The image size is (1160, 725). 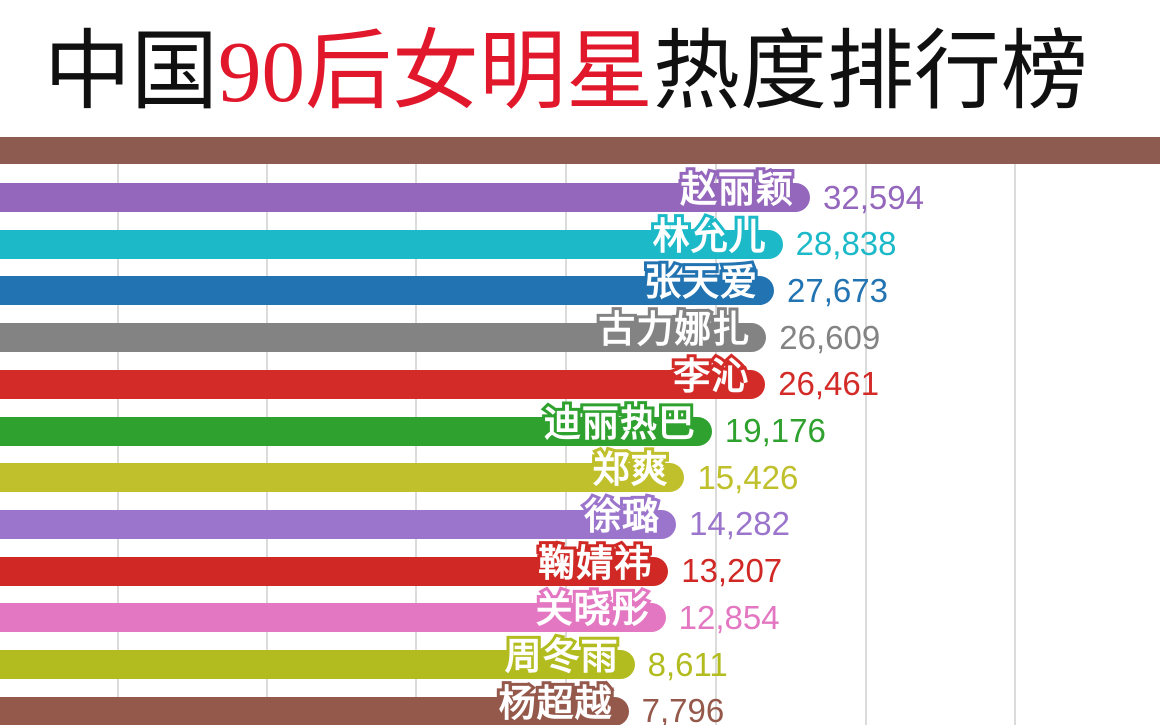 I want to click on bar-value-label: 26,609, so click(x=830, y=337).